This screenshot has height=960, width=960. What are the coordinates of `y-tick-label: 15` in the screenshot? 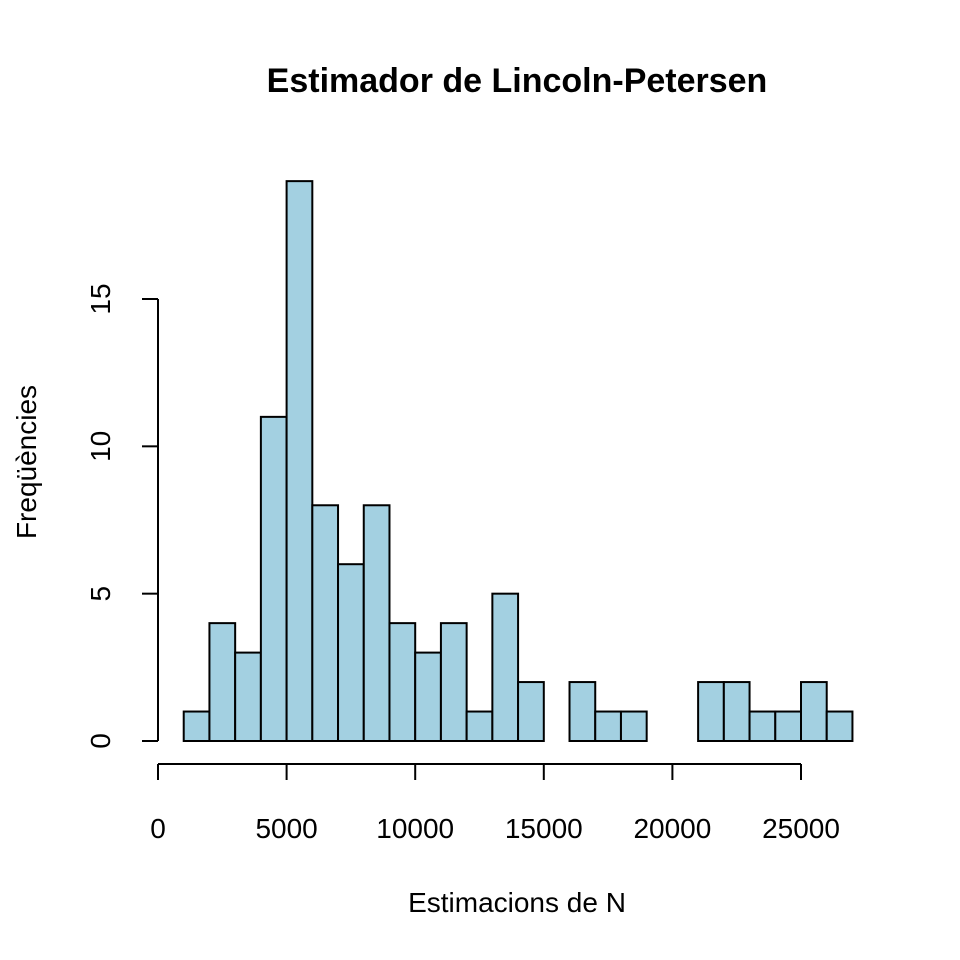 It's located at (100, 298).